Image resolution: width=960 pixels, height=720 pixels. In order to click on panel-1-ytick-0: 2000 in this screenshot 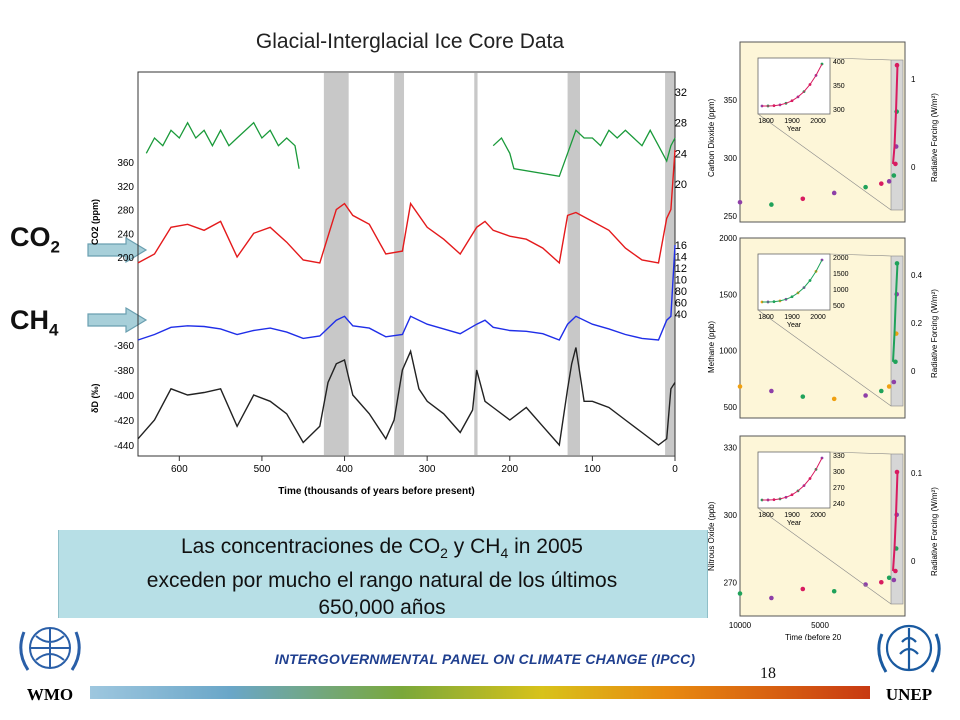, I will do `click(728, 238)`.